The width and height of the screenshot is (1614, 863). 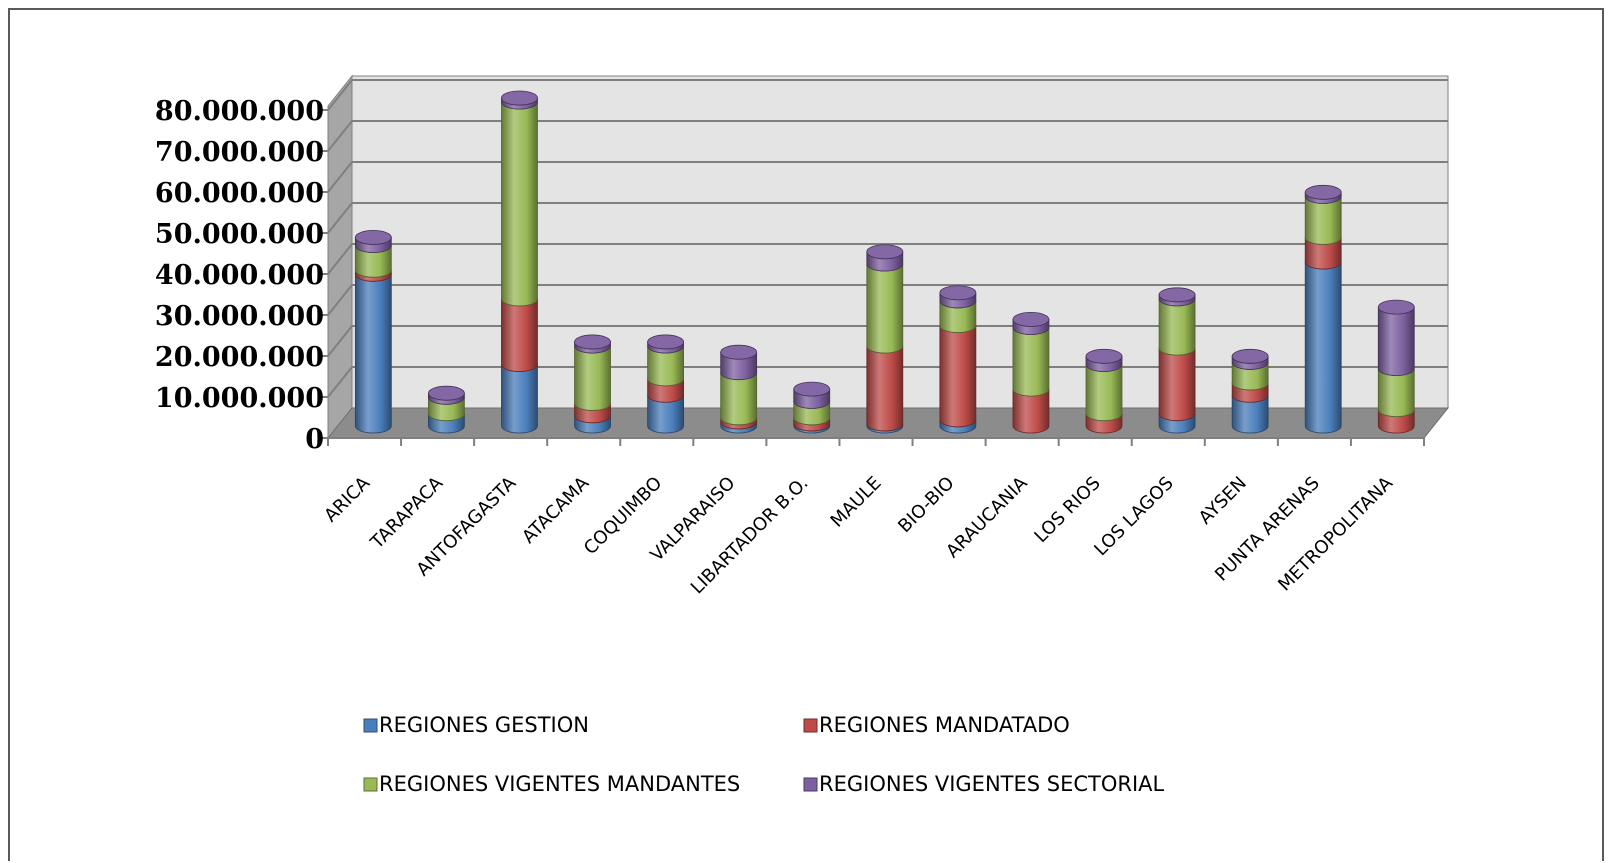 I want to click on x-tick-label: ARICA, so click(x=347, y=499).